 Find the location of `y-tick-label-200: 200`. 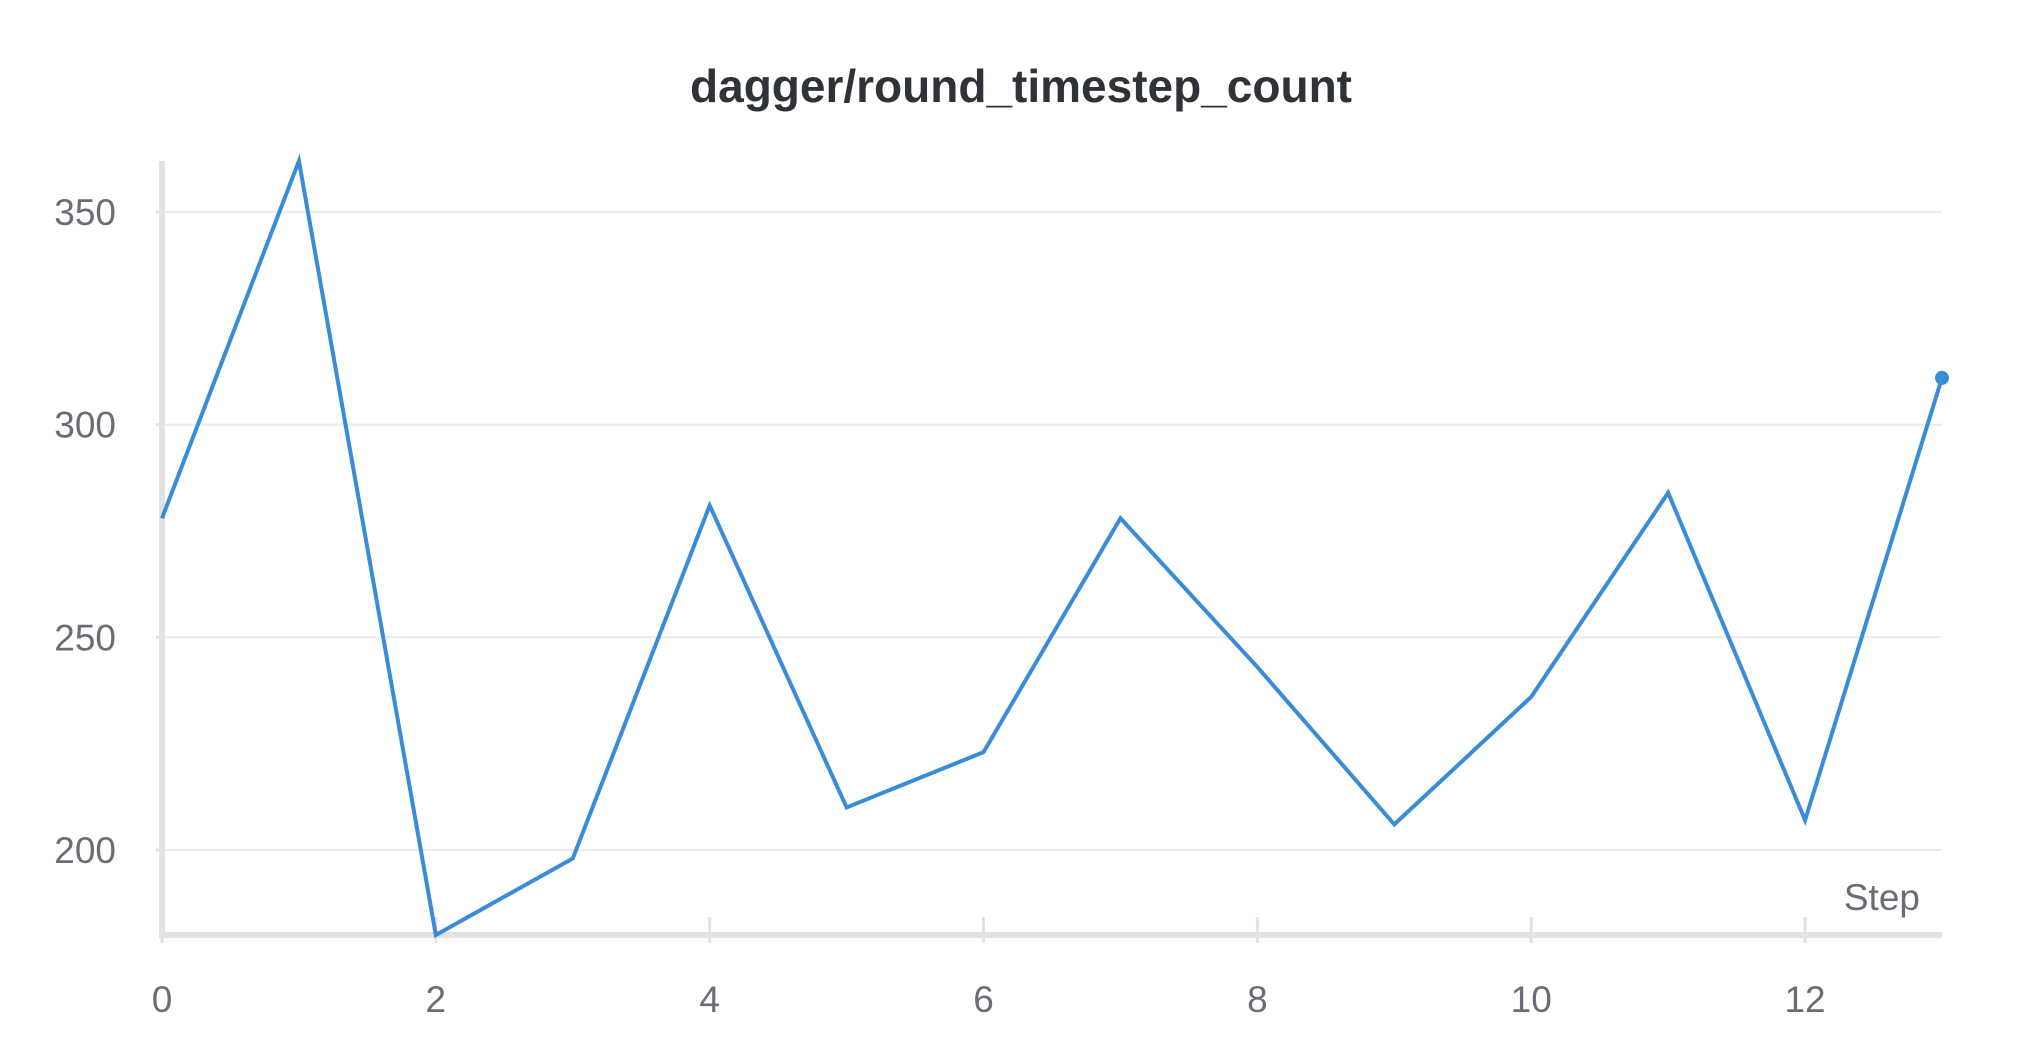

y-tick-label-200: 200 is located at coordinates (85, 850).